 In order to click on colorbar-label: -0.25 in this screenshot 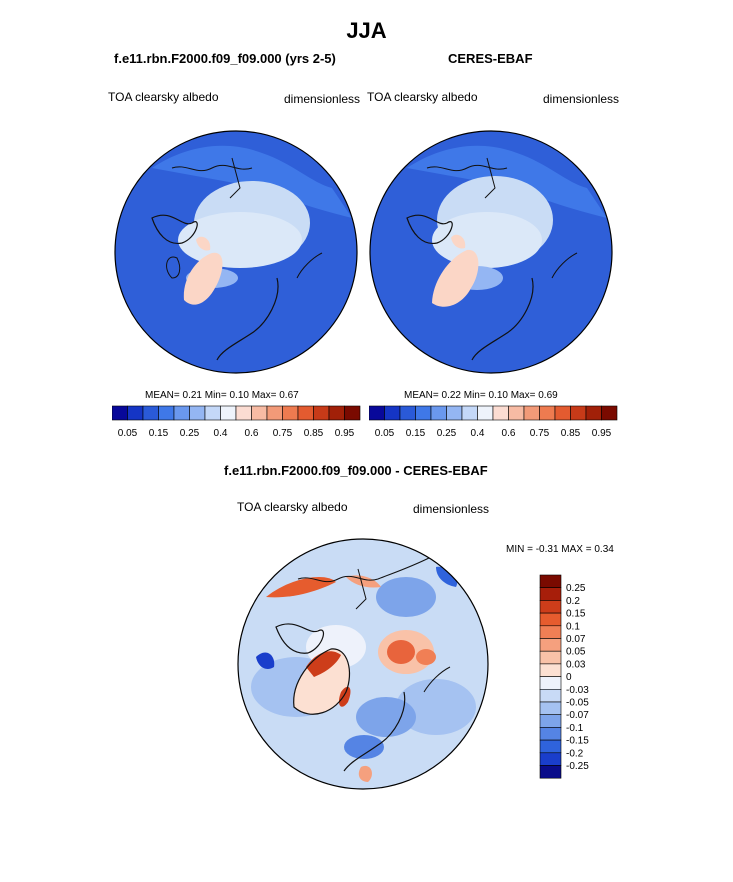, I will do `click(577, 766)`.